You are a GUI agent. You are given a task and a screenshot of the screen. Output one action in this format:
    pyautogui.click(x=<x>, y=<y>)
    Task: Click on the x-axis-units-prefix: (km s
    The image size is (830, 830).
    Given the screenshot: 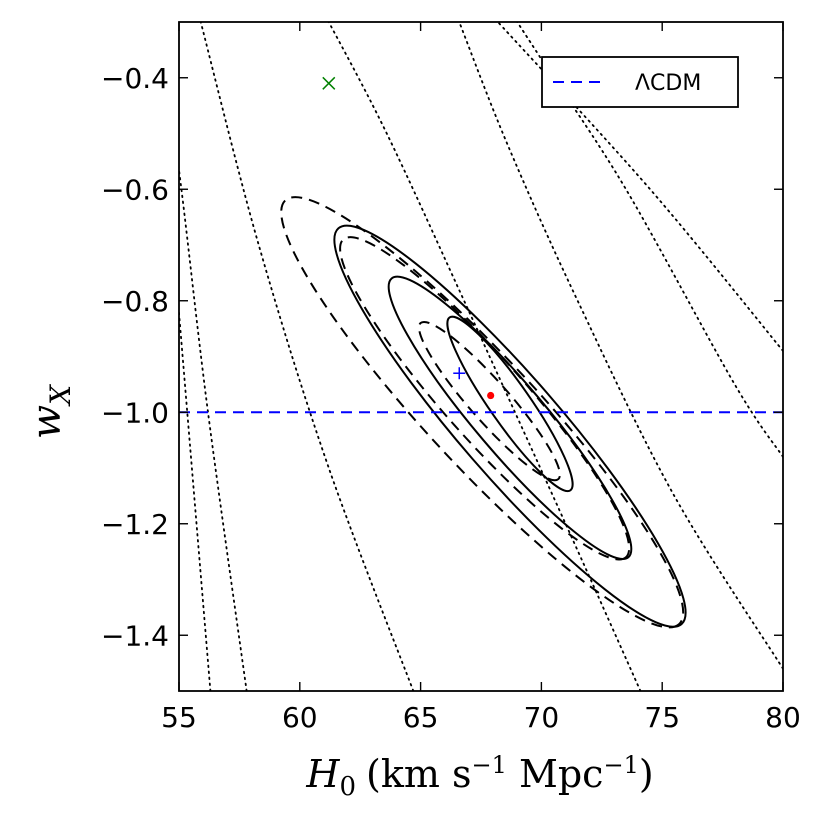 What is the action you would take?
    pyautogui.click(x=418, y=774)
    